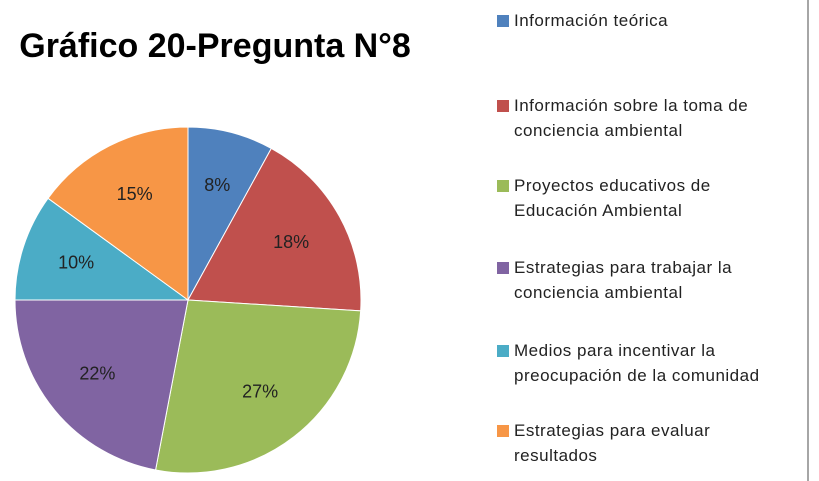 The height and width of the screenshot is (481, 819). What do you see at coordinates (291, 242) in the screenshot?
I see `data-label: 18%` at bounding box center [291, 242].